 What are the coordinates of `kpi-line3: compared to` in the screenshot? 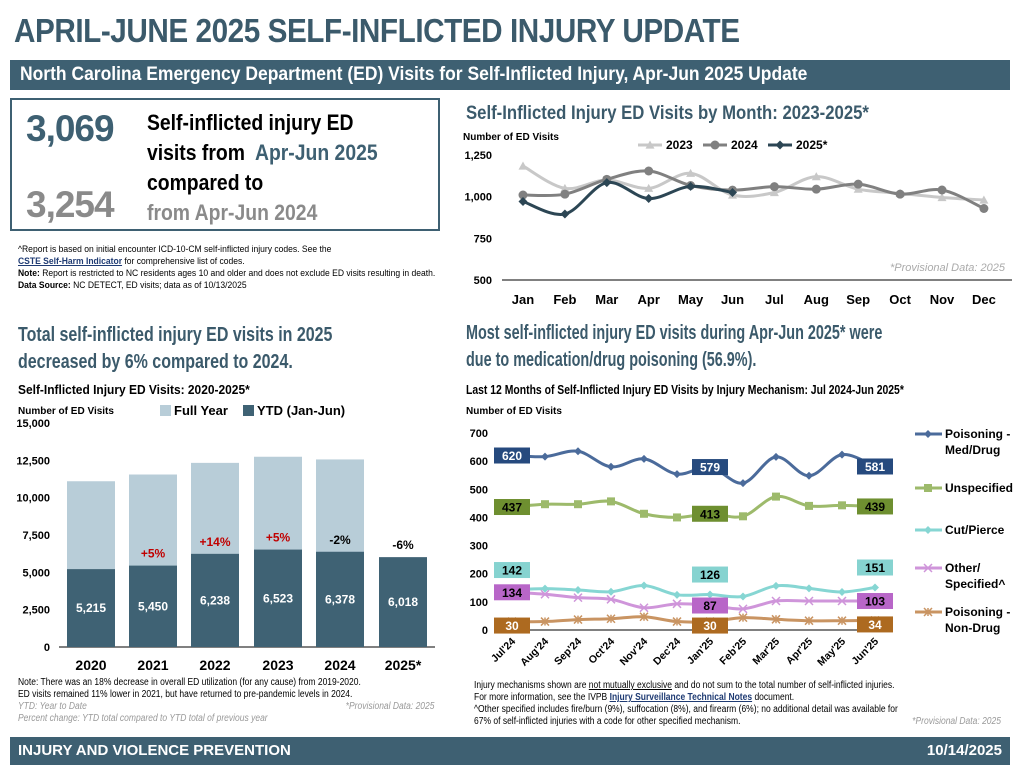 It's located at (205, 182).